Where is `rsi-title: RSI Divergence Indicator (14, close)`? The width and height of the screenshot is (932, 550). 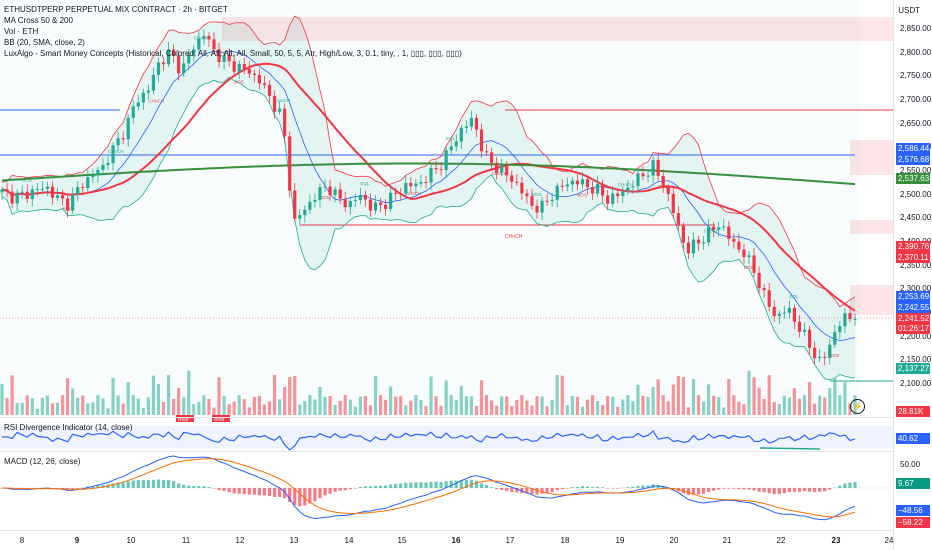
rsi-title: RSI Divergence Indicator (14, close) is located at coordinates (68, 427).